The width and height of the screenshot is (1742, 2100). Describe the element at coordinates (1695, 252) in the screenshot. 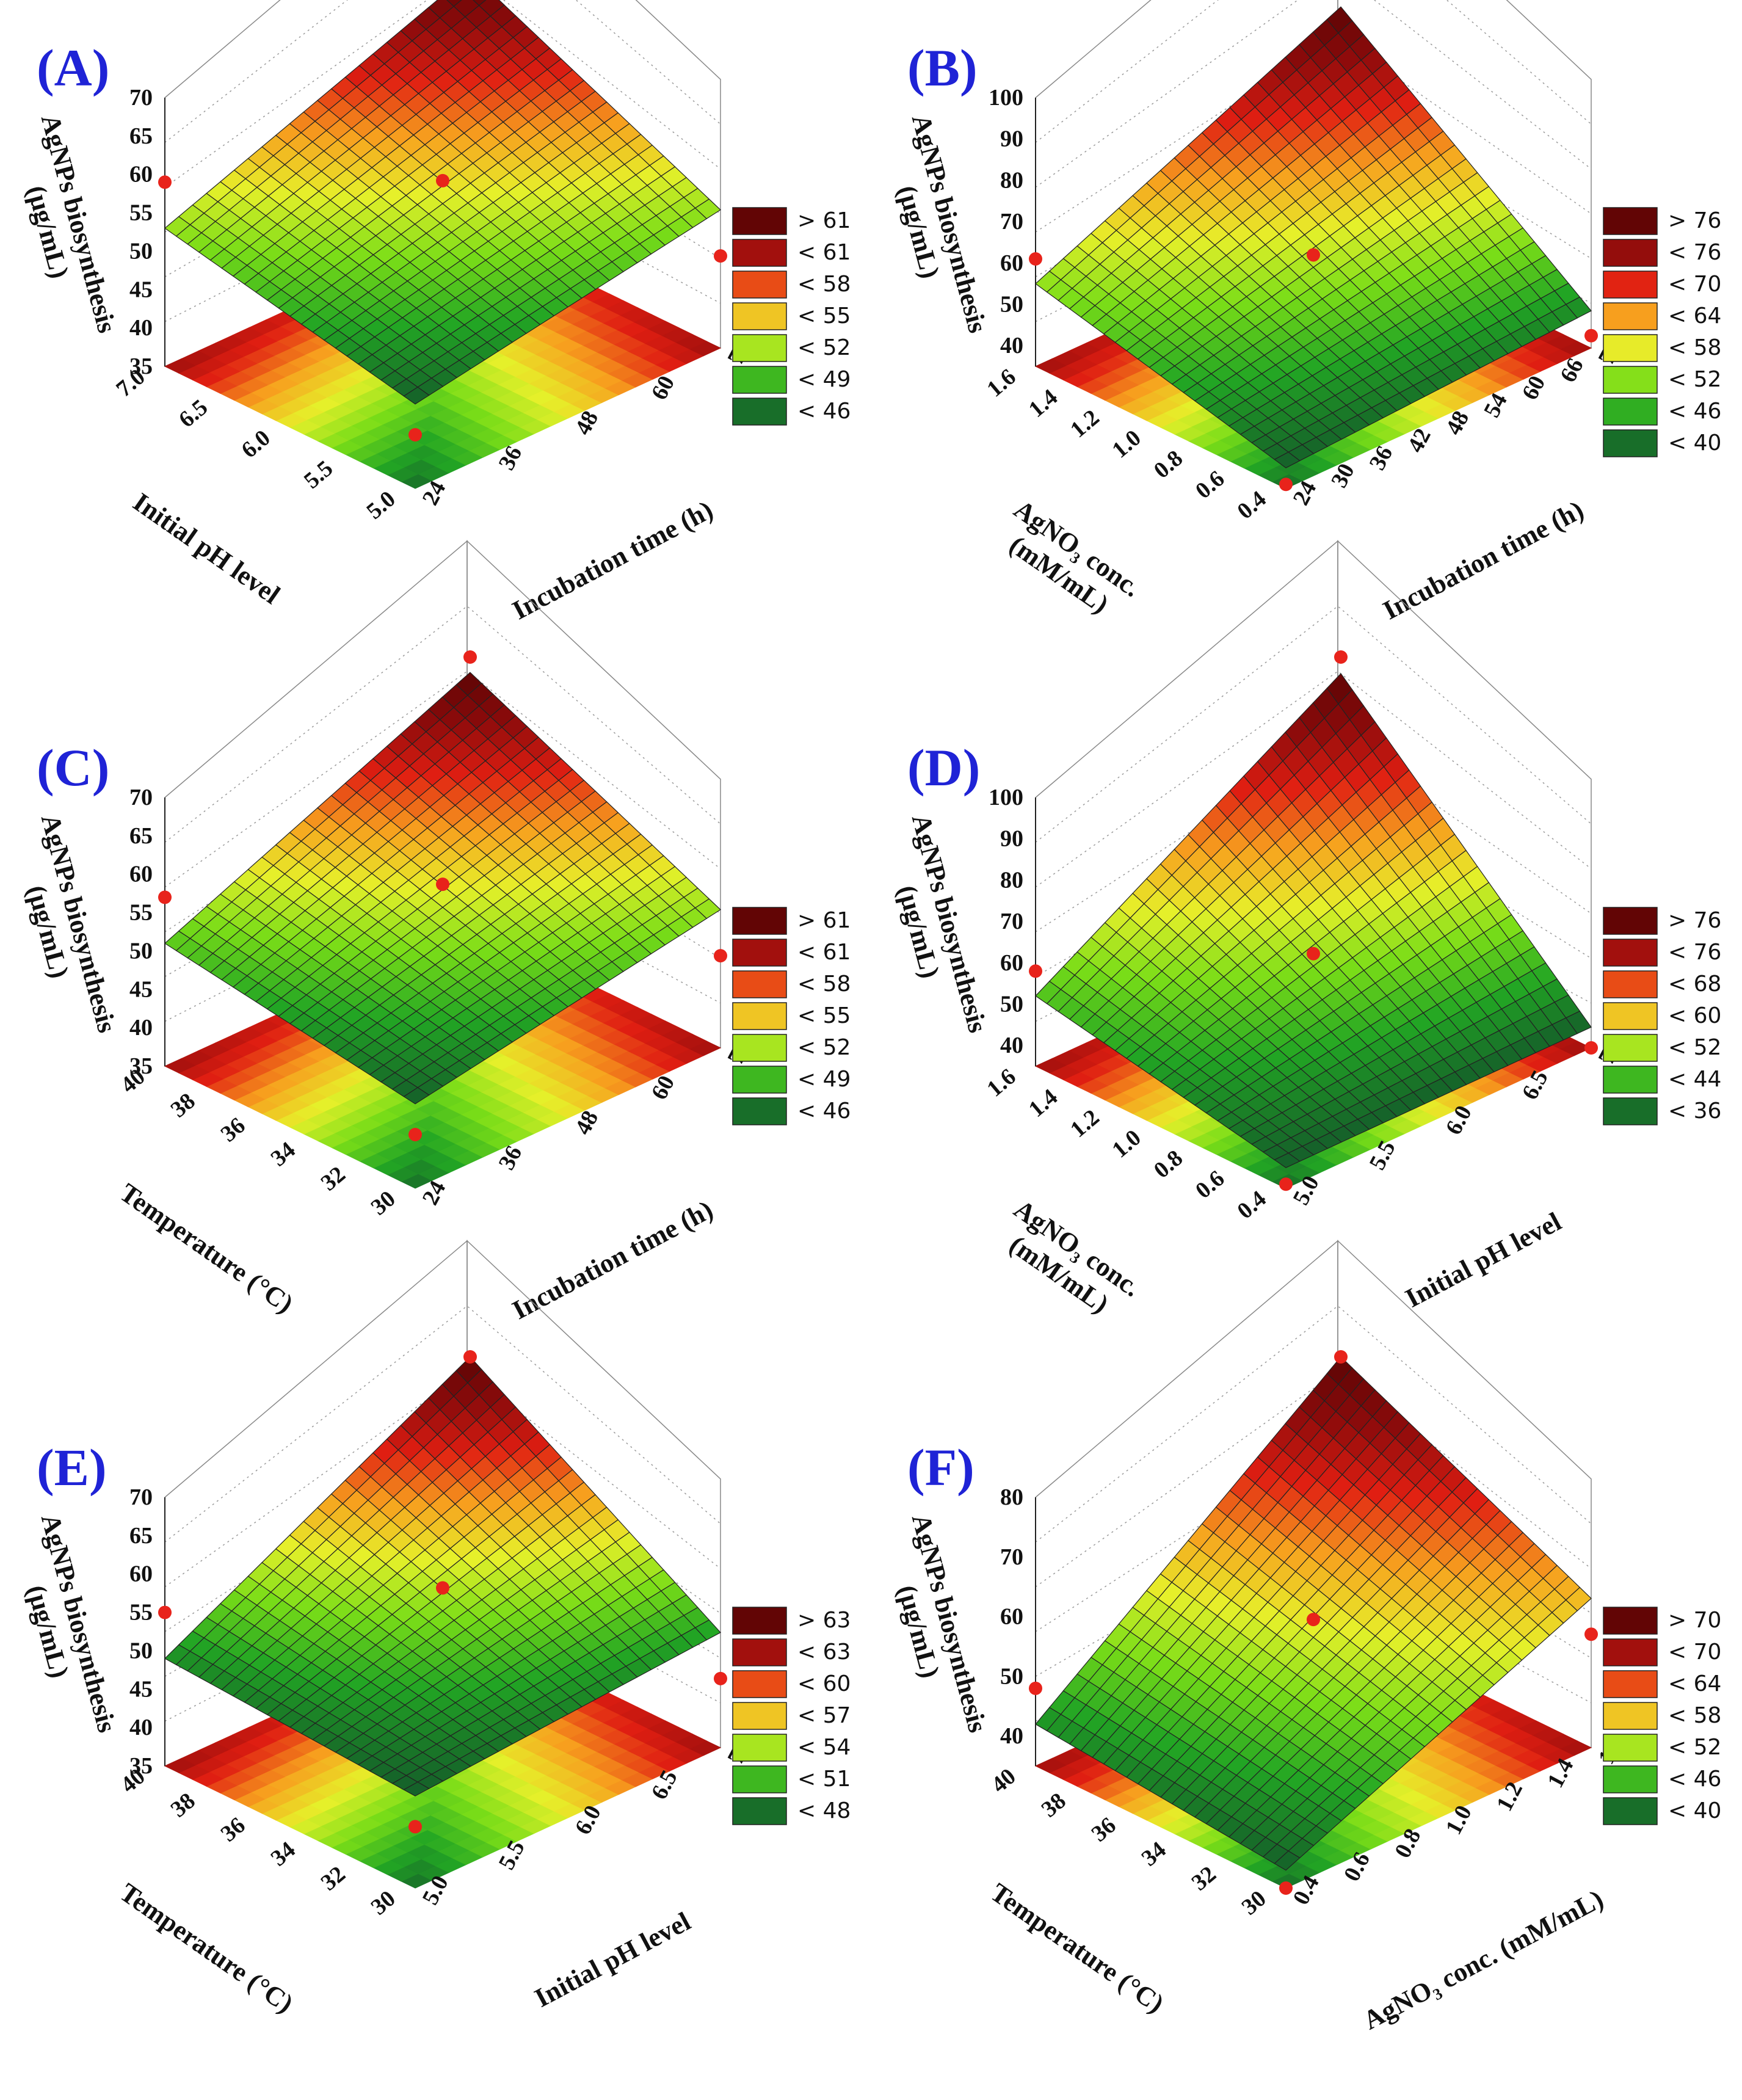

I see `legend-label: < 76` at that location.